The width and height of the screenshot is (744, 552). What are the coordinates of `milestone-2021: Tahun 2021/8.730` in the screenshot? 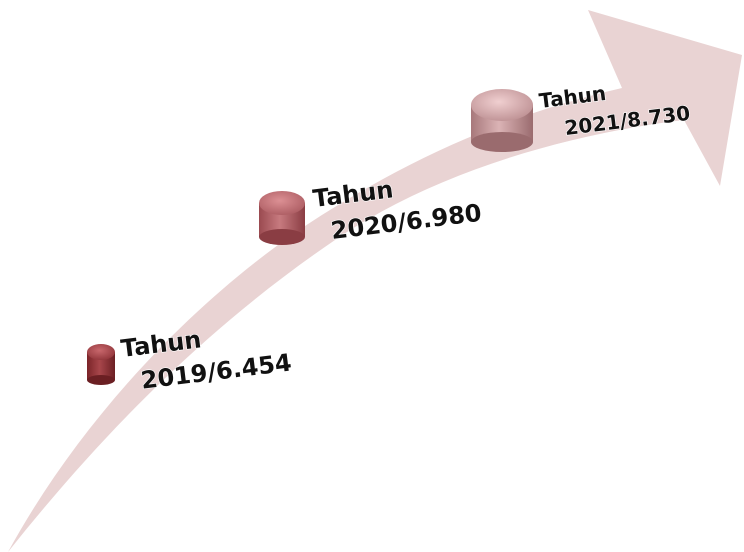 It's located at (581, 116).